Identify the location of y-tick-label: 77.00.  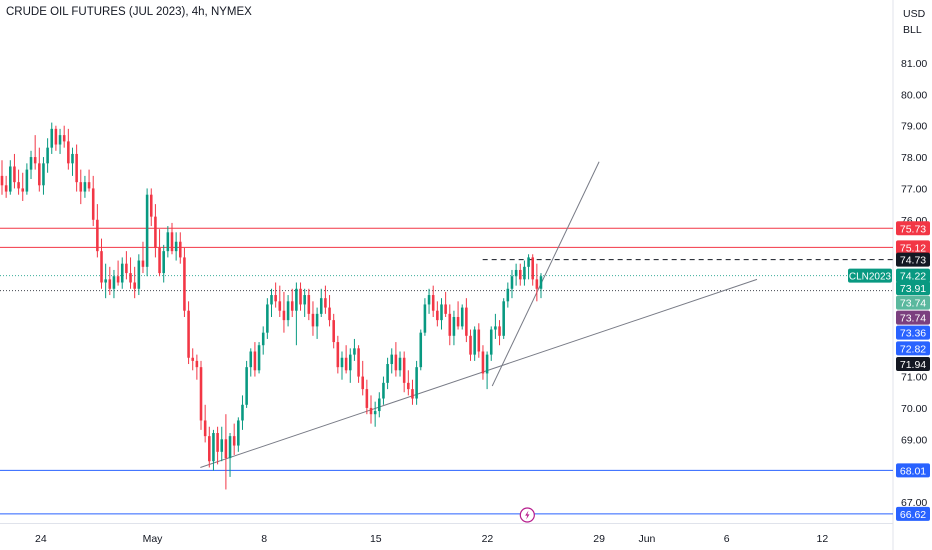
(914, 189).